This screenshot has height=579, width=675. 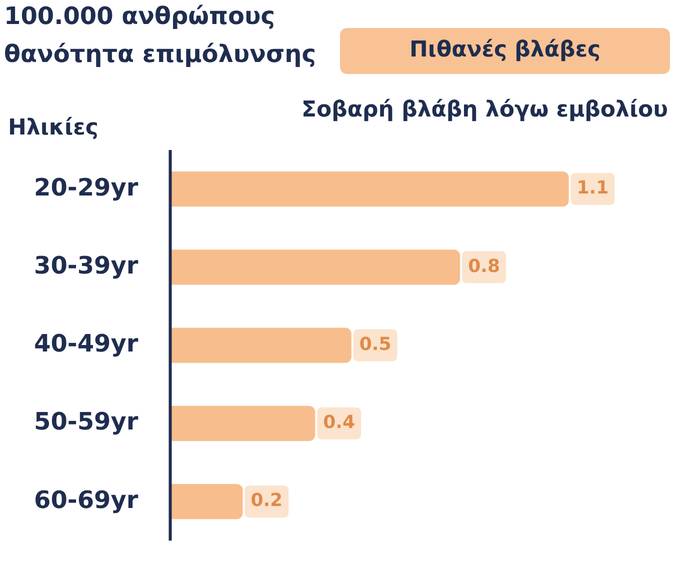 What do you see at coordinates (375, 344) in the screenshot?
I see `data-label: 0.5` at bounding box center [375, 344].